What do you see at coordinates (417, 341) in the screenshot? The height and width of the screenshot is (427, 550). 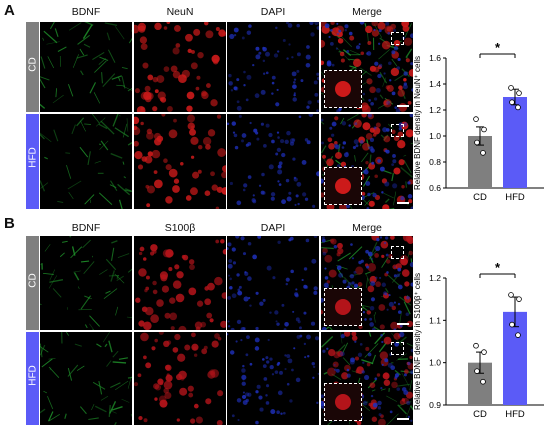 I see `y-axis-label: Relative BDNF density in S100β⁺ cells` at bounding box center [417, 341].